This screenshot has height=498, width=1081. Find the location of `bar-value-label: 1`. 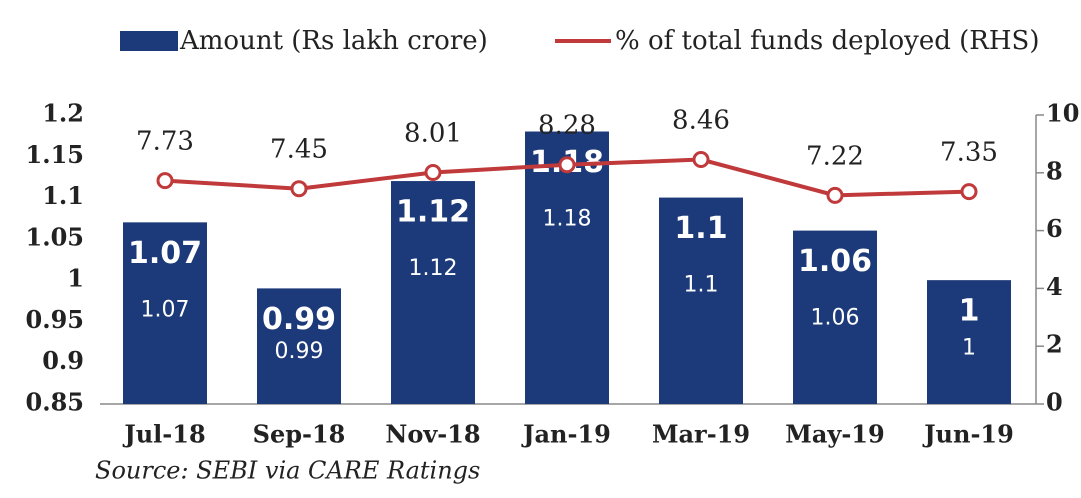

bar-value-label: 1 is located at coordinates (969, 311).